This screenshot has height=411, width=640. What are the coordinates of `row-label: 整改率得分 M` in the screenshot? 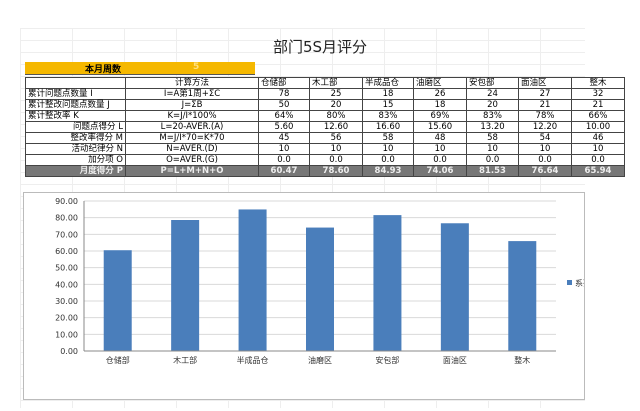 It's located at (75, 138).